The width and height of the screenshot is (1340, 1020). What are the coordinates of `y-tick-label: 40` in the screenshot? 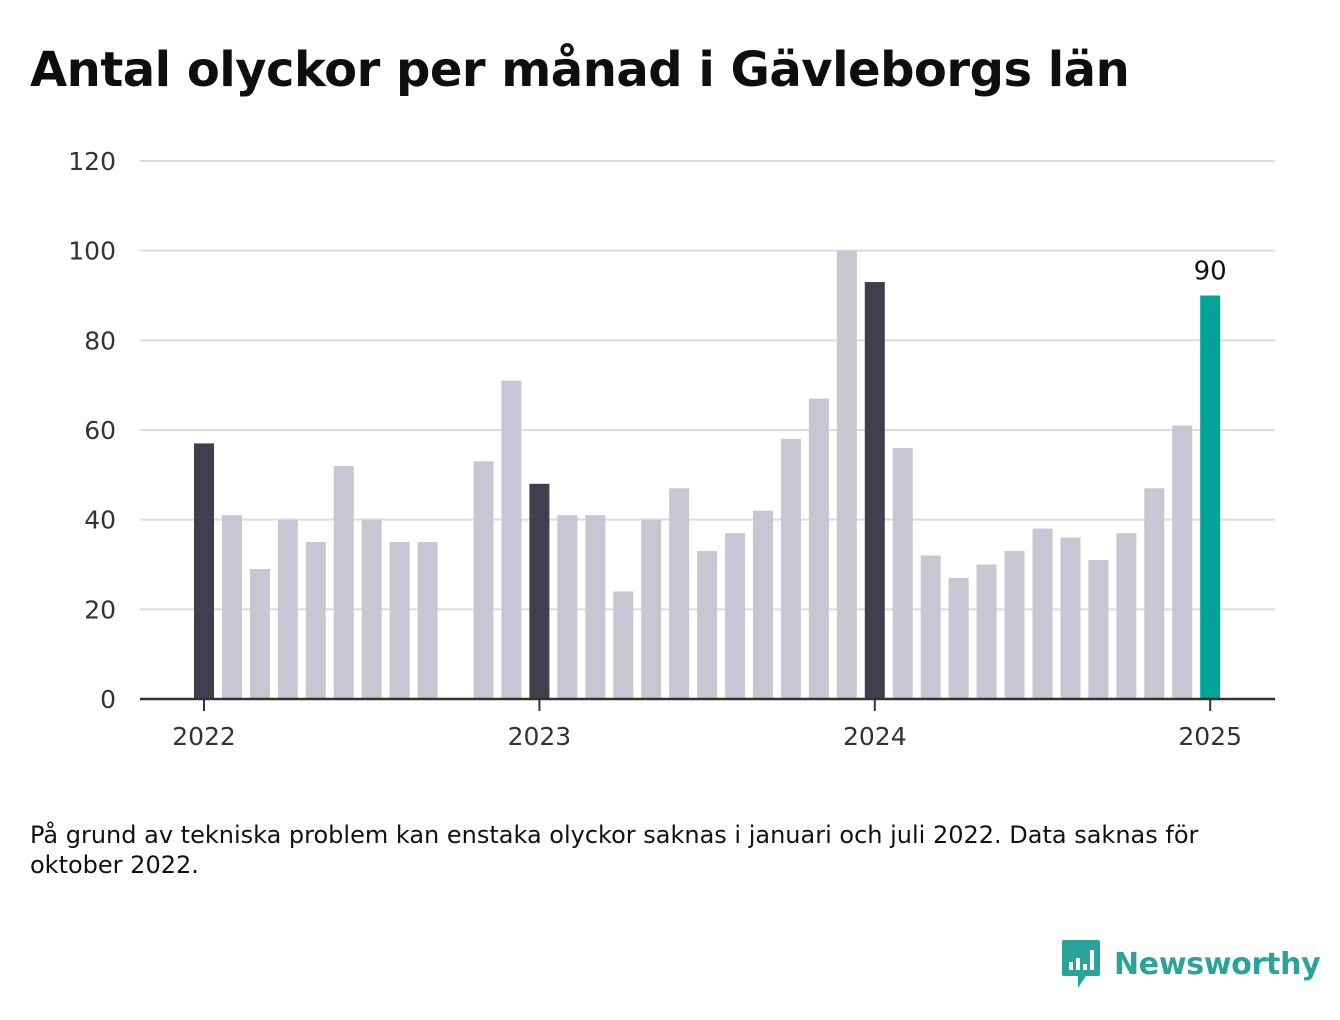 It's located at (100, 520).